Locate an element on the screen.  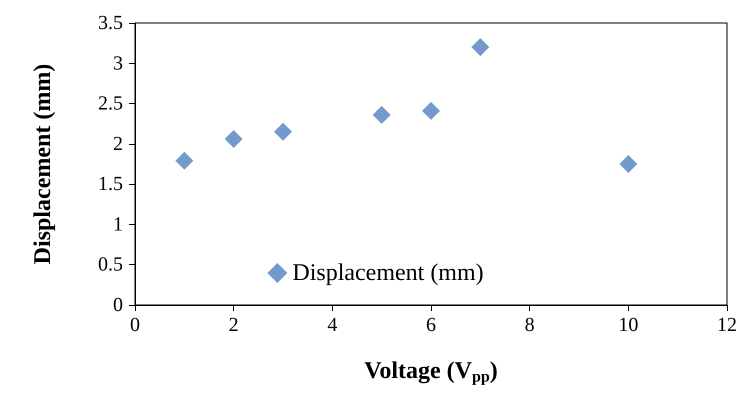
y-tick-label: 2.5 is located at coordinates (110, 103).